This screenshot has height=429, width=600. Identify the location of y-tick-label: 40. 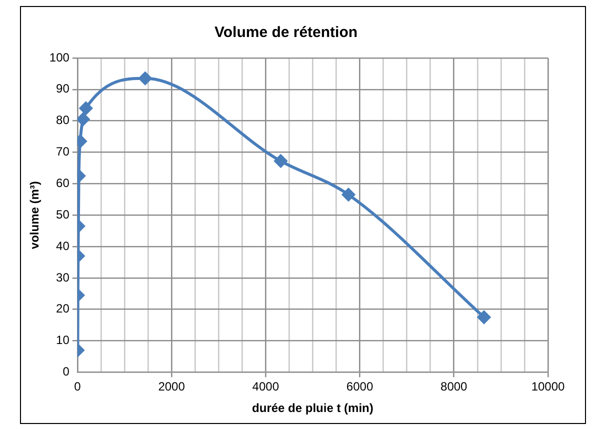
(63, 245).